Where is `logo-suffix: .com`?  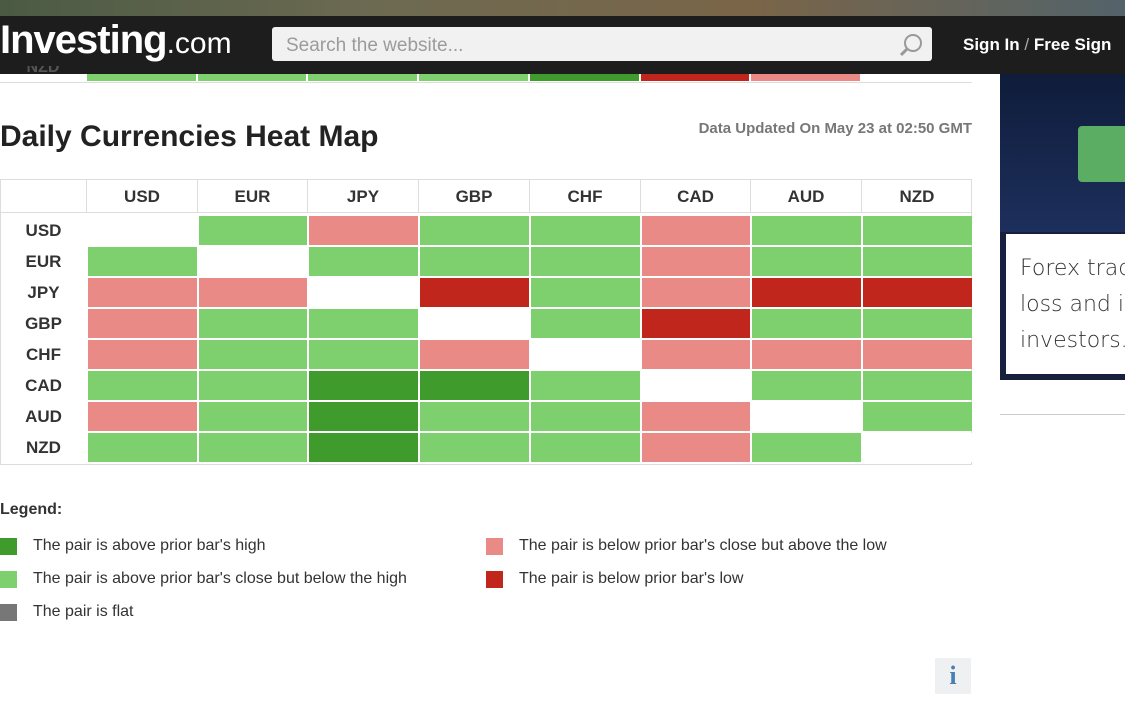 logo-suffix: .com is located at coordinates (199, 43).